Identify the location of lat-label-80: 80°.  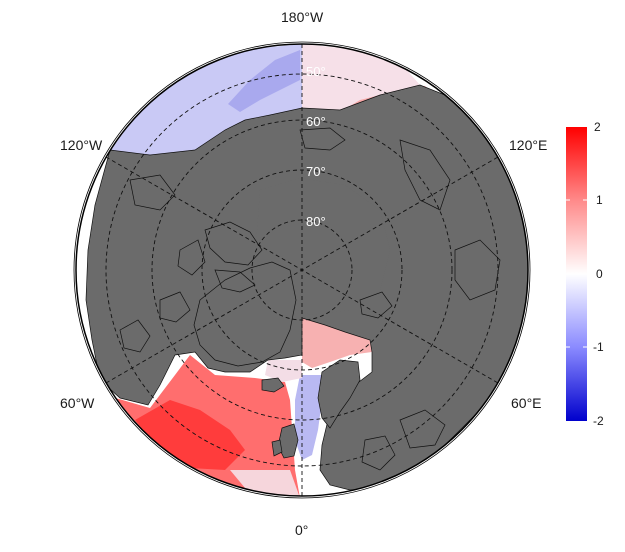
(316, 221).